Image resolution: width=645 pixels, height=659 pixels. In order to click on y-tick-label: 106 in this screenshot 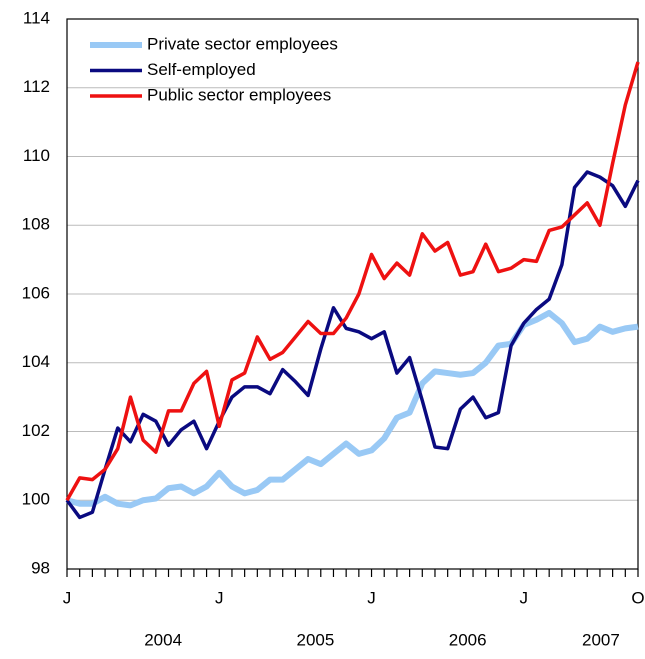, I will do `click(36, 292)`.